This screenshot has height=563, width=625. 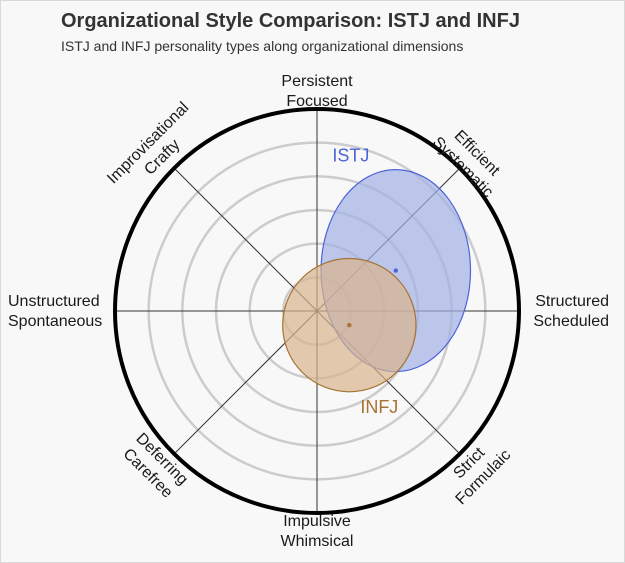 What do you see at coordinates (55, 321) in the screenshot?
I see `axis-label-unstructured-2: Spontaneous` at bounding box center [55, 321].